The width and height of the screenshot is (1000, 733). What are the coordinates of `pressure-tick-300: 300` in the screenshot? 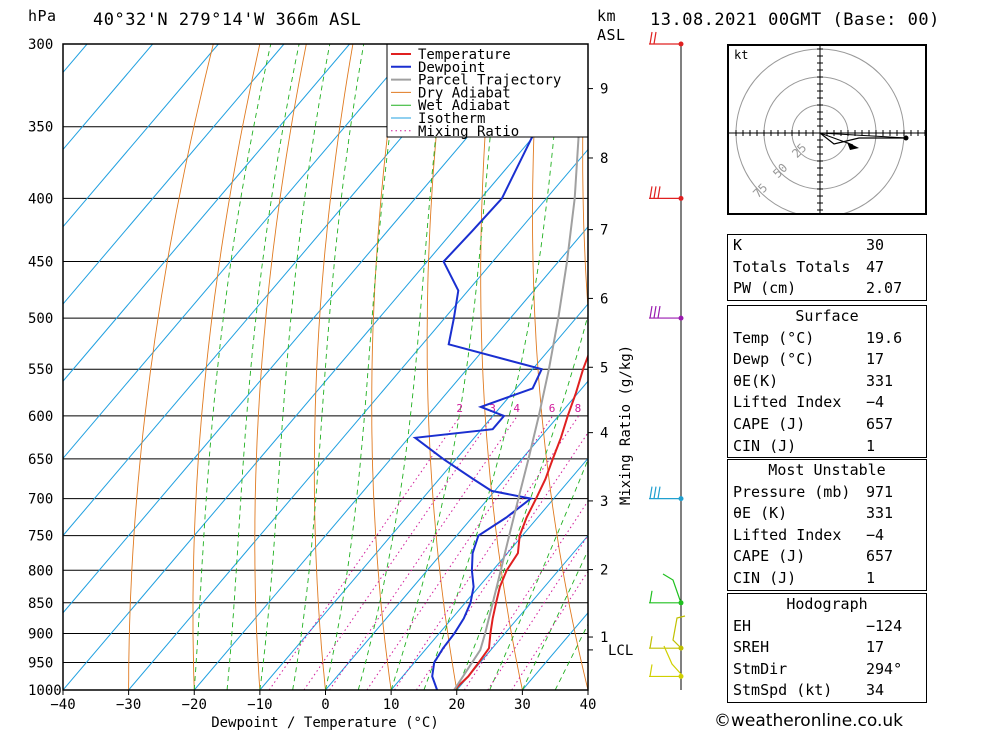 It's located at (40, 45).